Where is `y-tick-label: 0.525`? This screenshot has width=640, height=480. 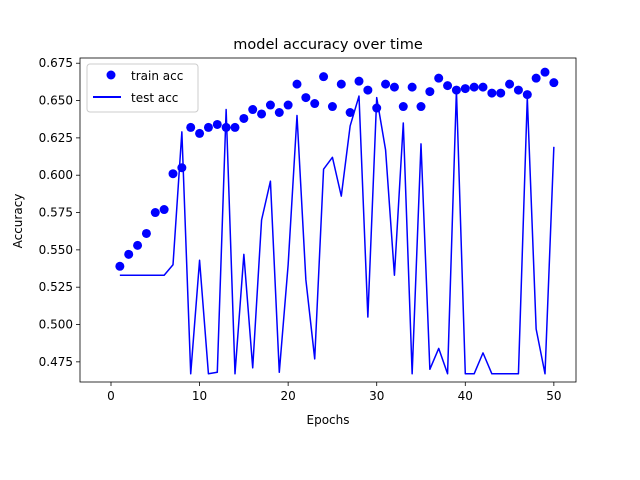 y-tick-label: 0.525 is located at coordinates (56, 287).